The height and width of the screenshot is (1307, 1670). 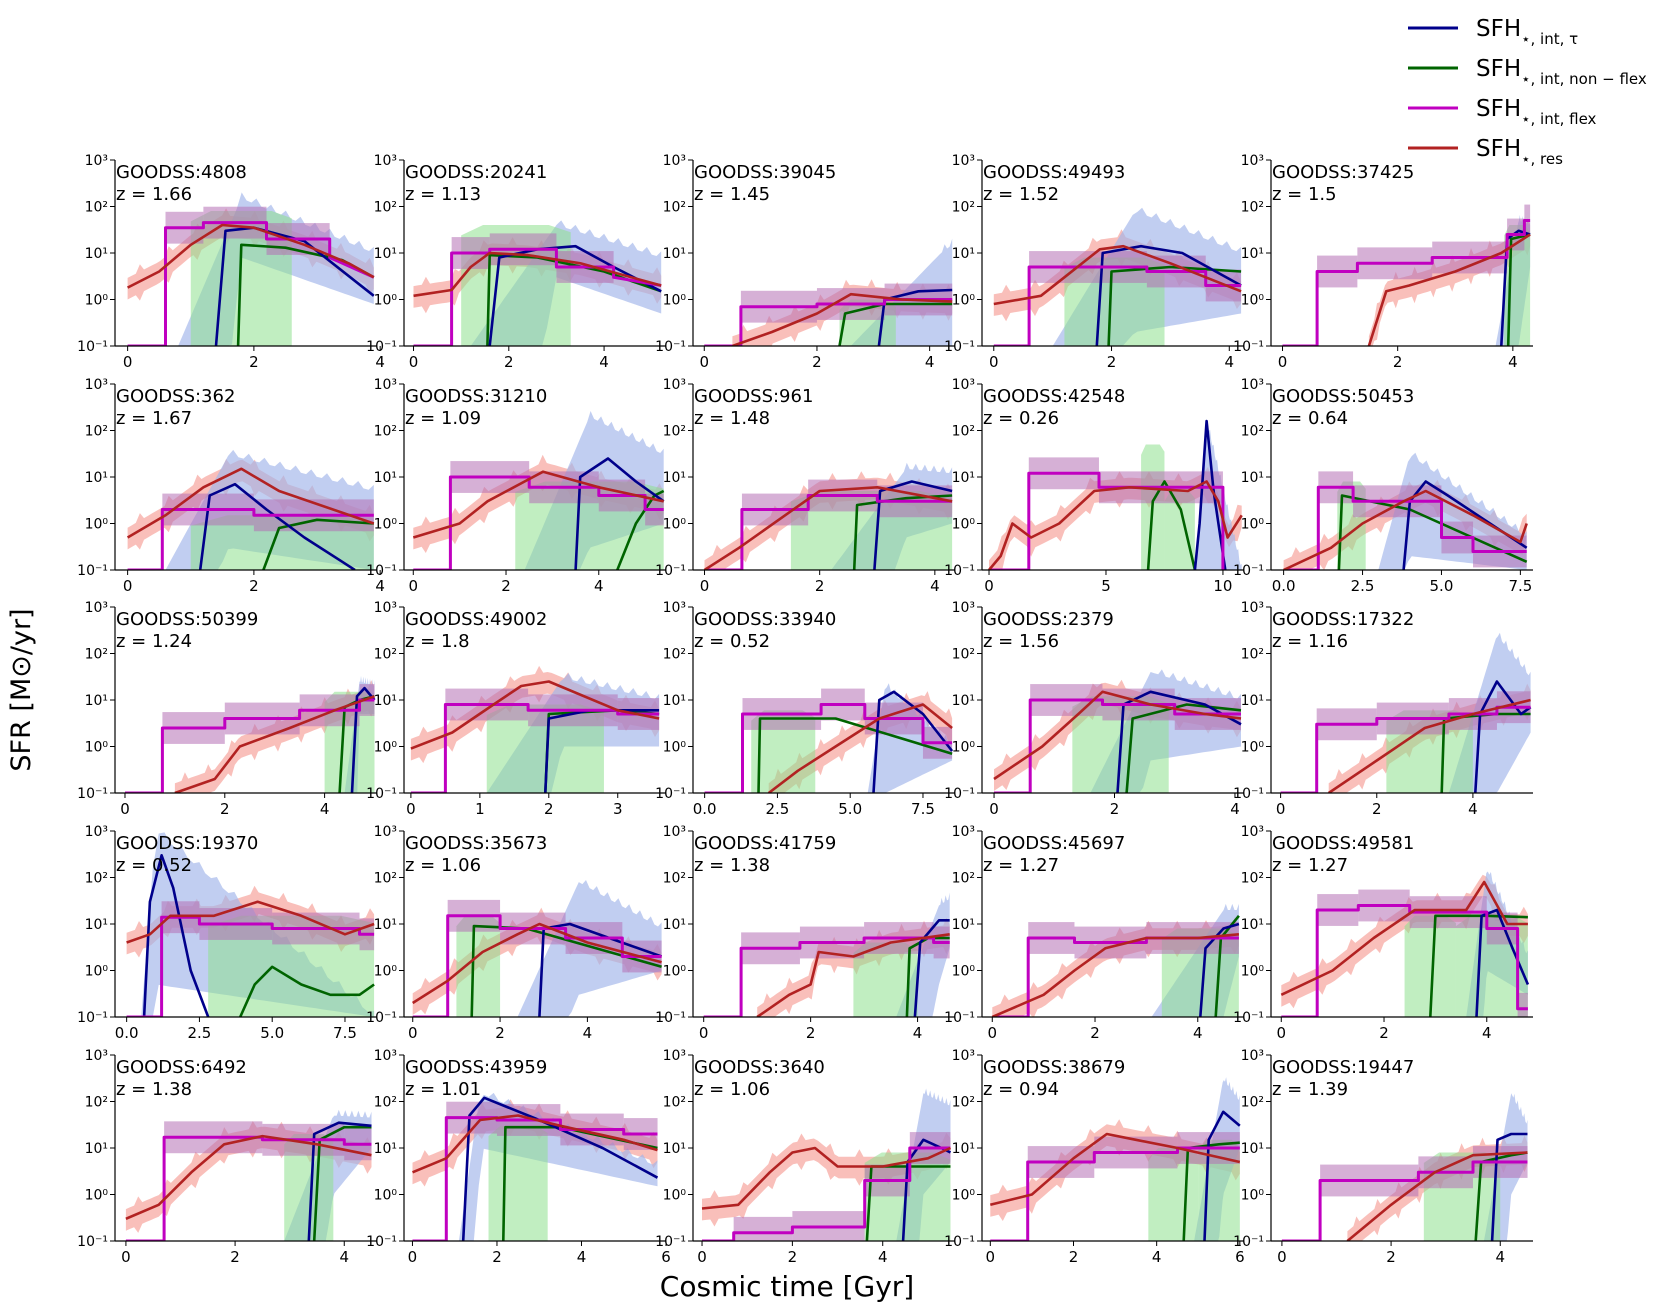 I want to click on x-tick-label: 7.5, so click(x=923, y=809).